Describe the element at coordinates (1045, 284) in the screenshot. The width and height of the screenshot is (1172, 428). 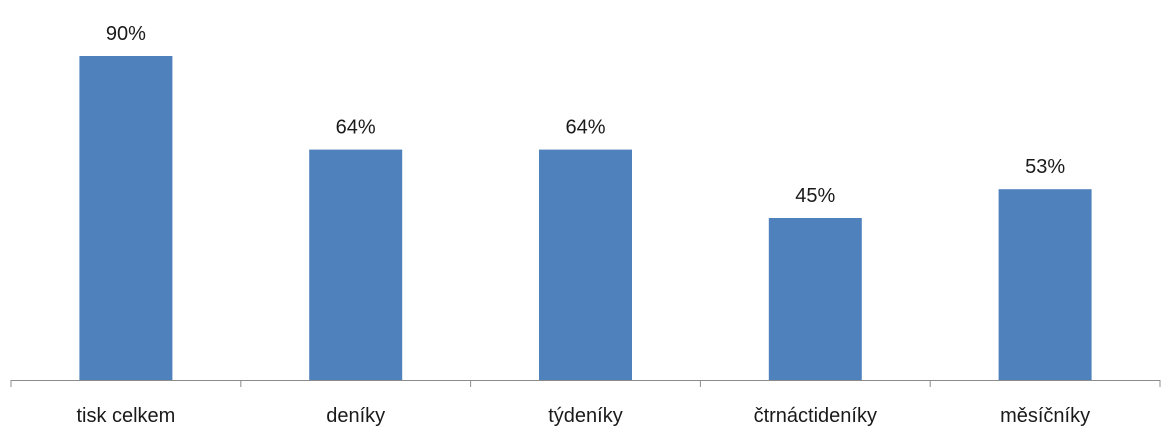
I see `bar-mesicniky` at that location.